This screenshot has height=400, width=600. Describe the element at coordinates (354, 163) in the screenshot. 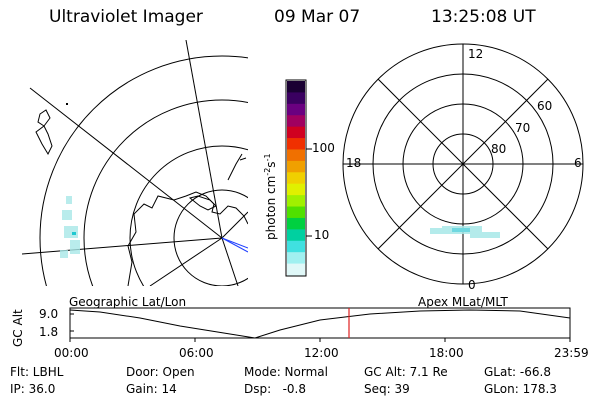

I see `mlt-label-18: 18` at that location.